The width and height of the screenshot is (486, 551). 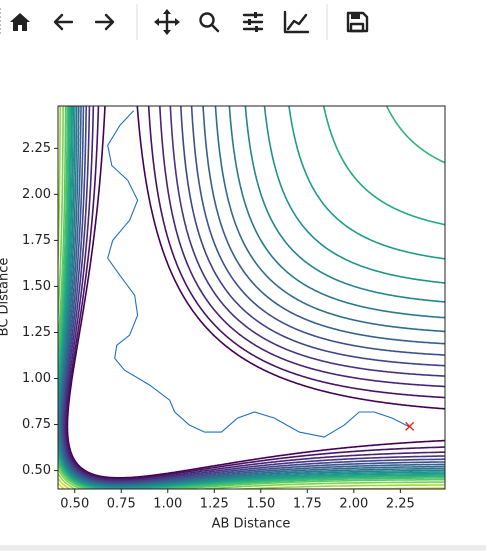 I want to click on y-tick-label: 2.25, so click(x=36, y=148).